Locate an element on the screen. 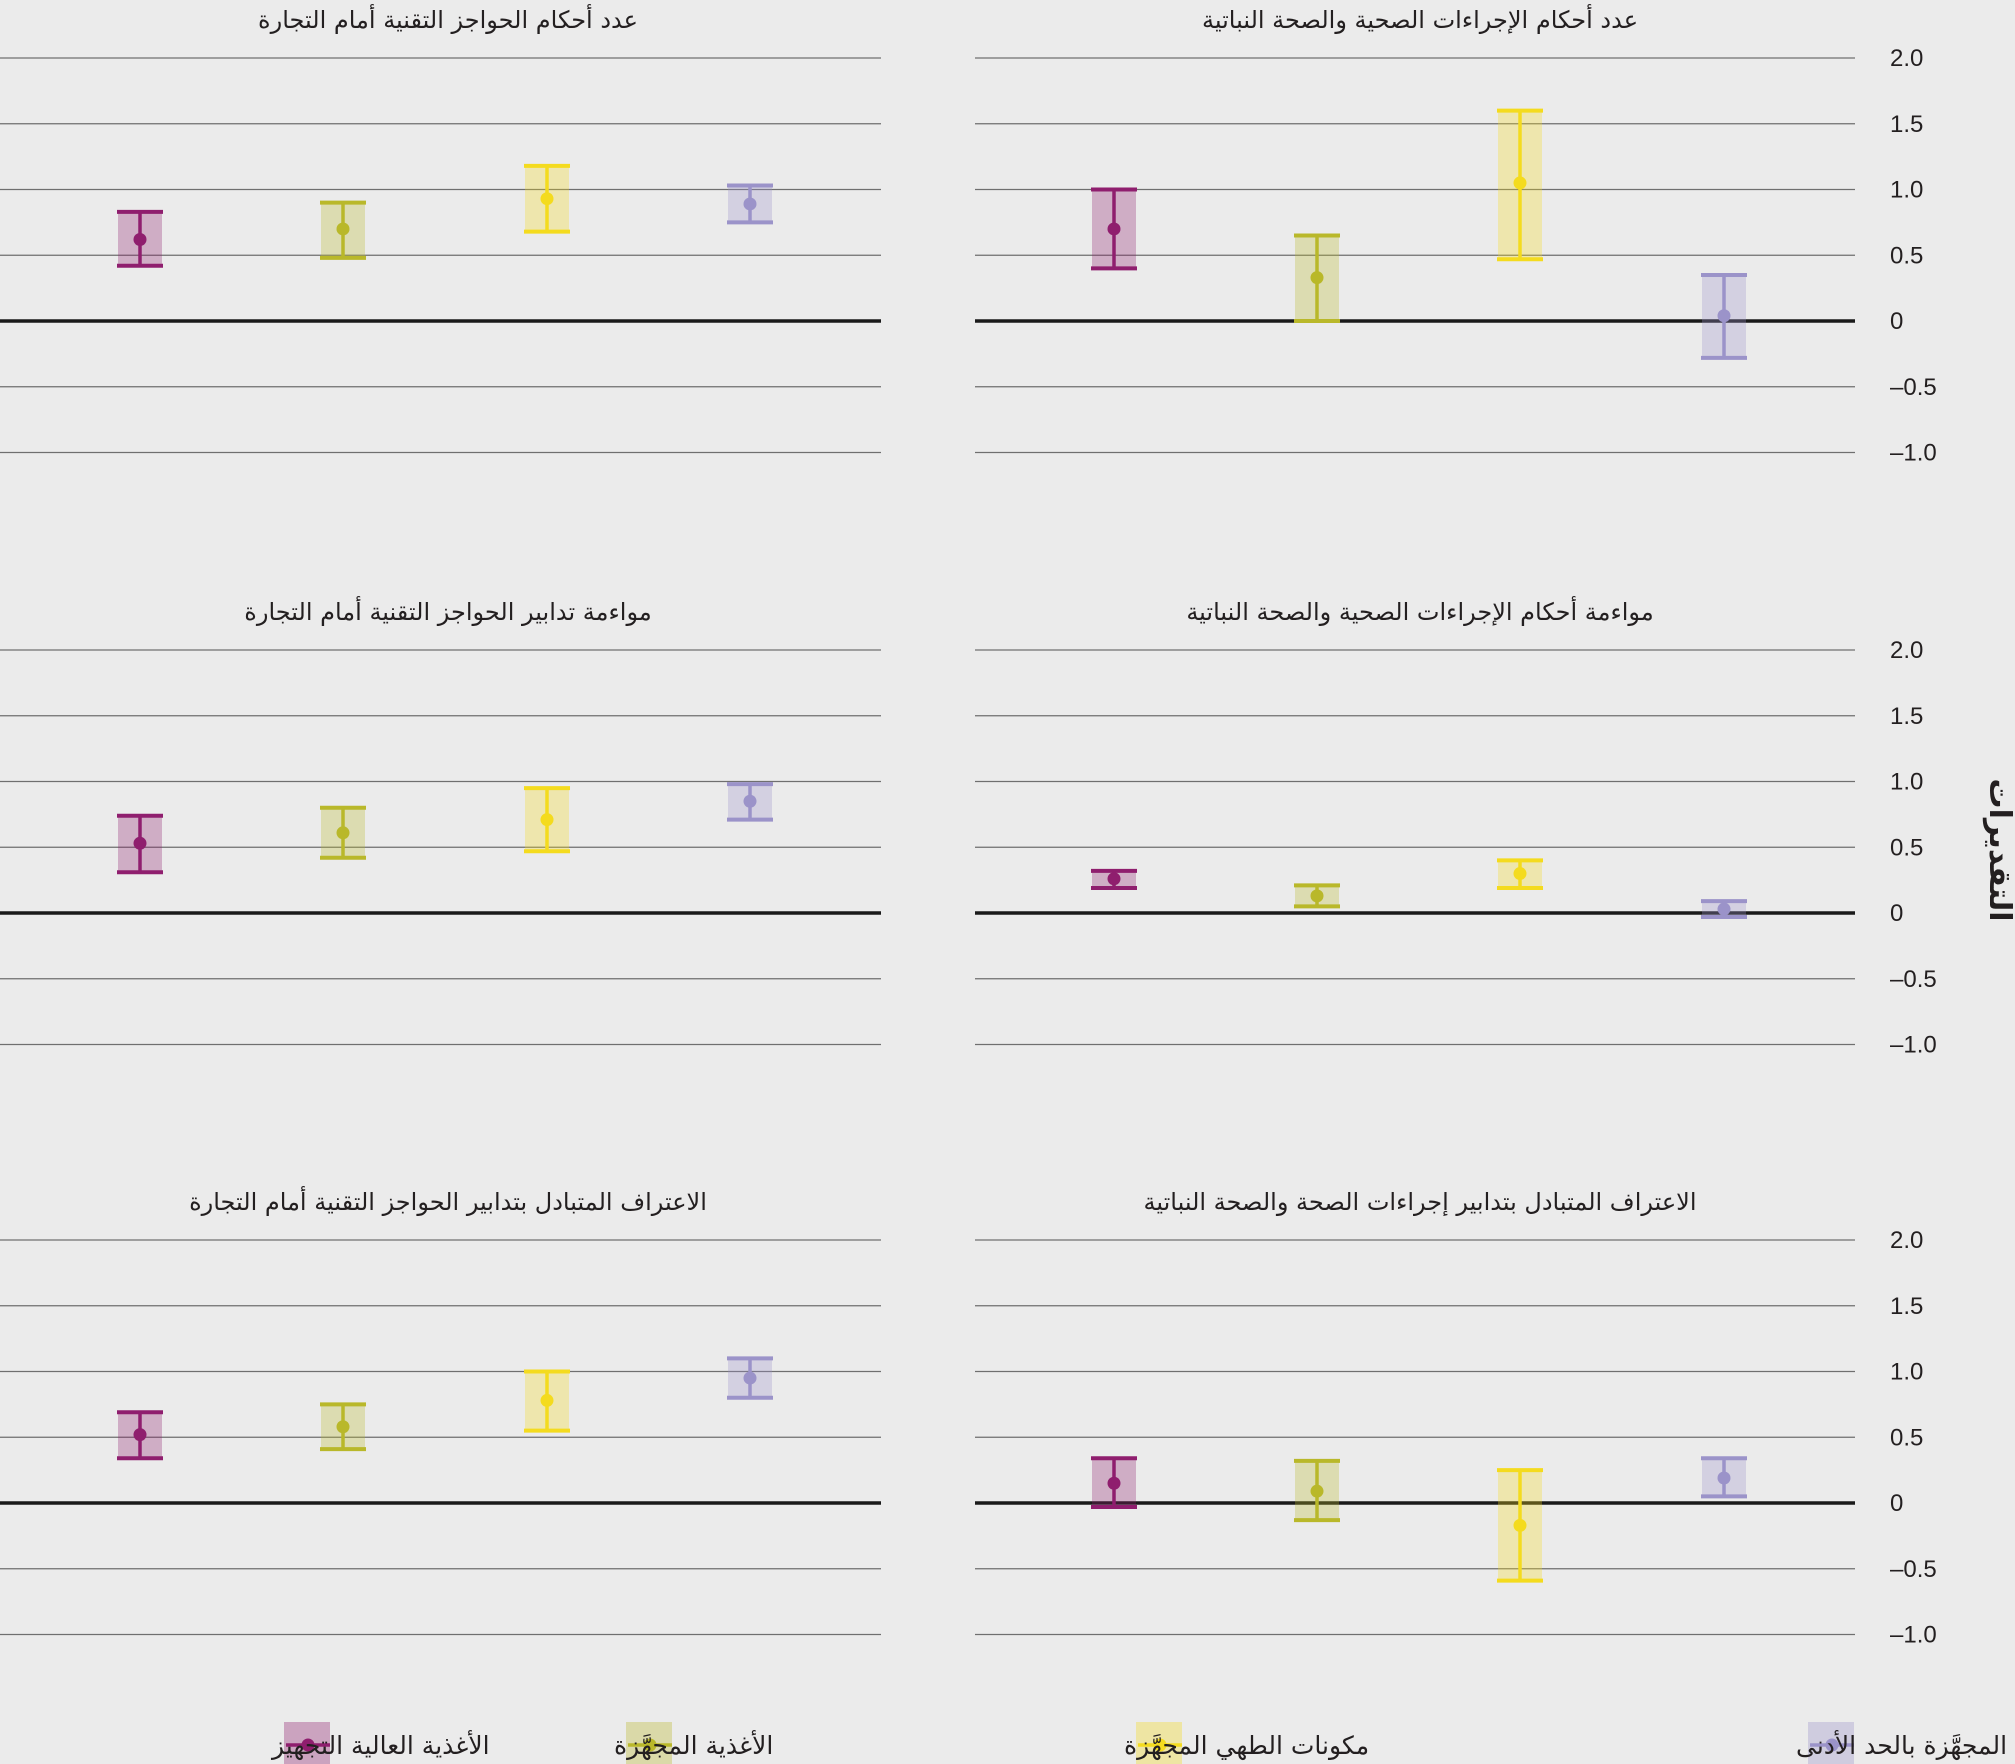  legend-label: مكونات الطهي المجهَّزة is located at coordinates (1246, 1746).